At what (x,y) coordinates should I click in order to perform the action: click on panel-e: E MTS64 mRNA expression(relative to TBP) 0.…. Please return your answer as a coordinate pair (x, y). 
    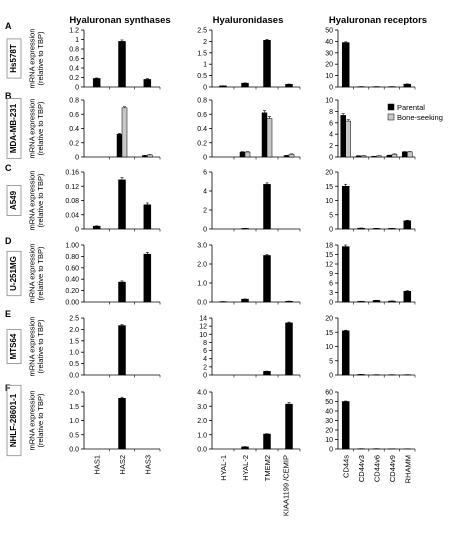
    Looking at the image, I should click on (210, 344).